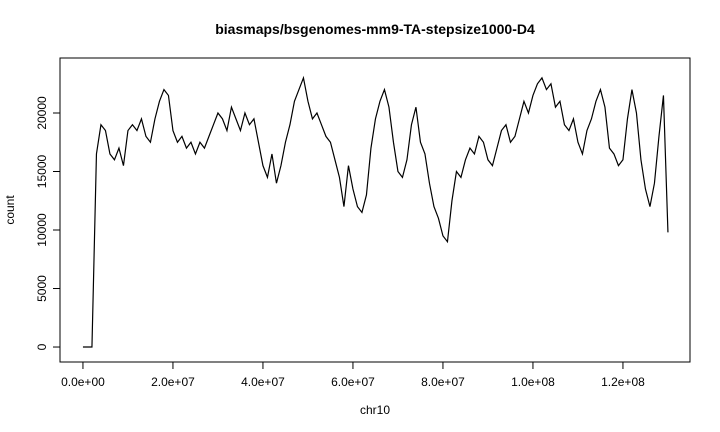 This screenshot has width=720, height=432. Describe the element at coordinates (263, 382) in the screenshot. I see `x-tick-label: 4.0e+07` at that location.